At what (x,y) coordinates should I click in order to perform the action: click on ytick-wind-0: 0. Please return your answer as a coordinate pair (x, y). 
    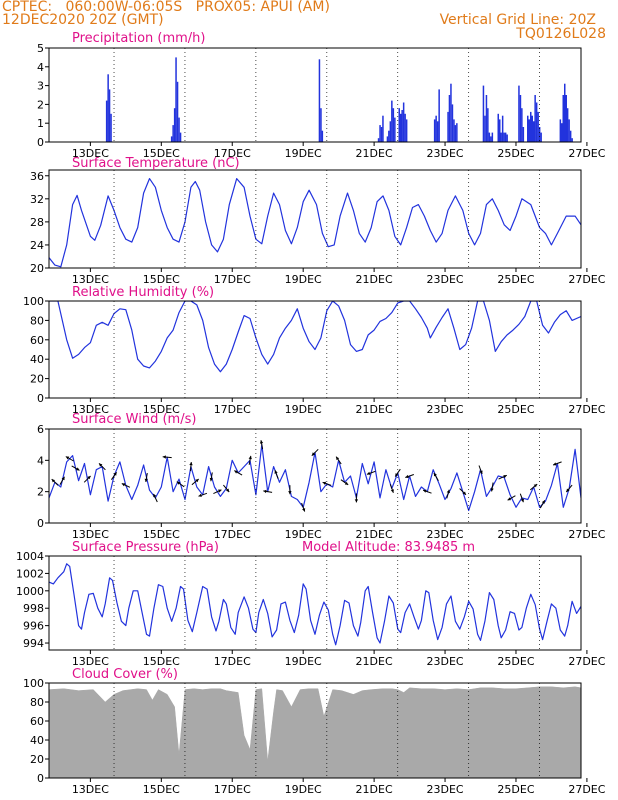
    Looking at the image, I should click on (40, 523).